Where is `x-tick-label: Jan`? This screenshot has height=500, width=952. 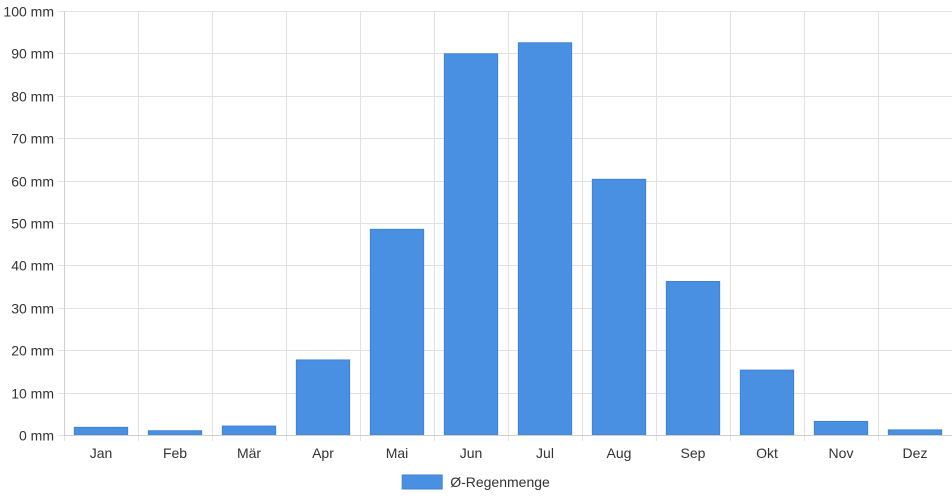 x-tick-label: Jan is located at coordinates (101, 453).